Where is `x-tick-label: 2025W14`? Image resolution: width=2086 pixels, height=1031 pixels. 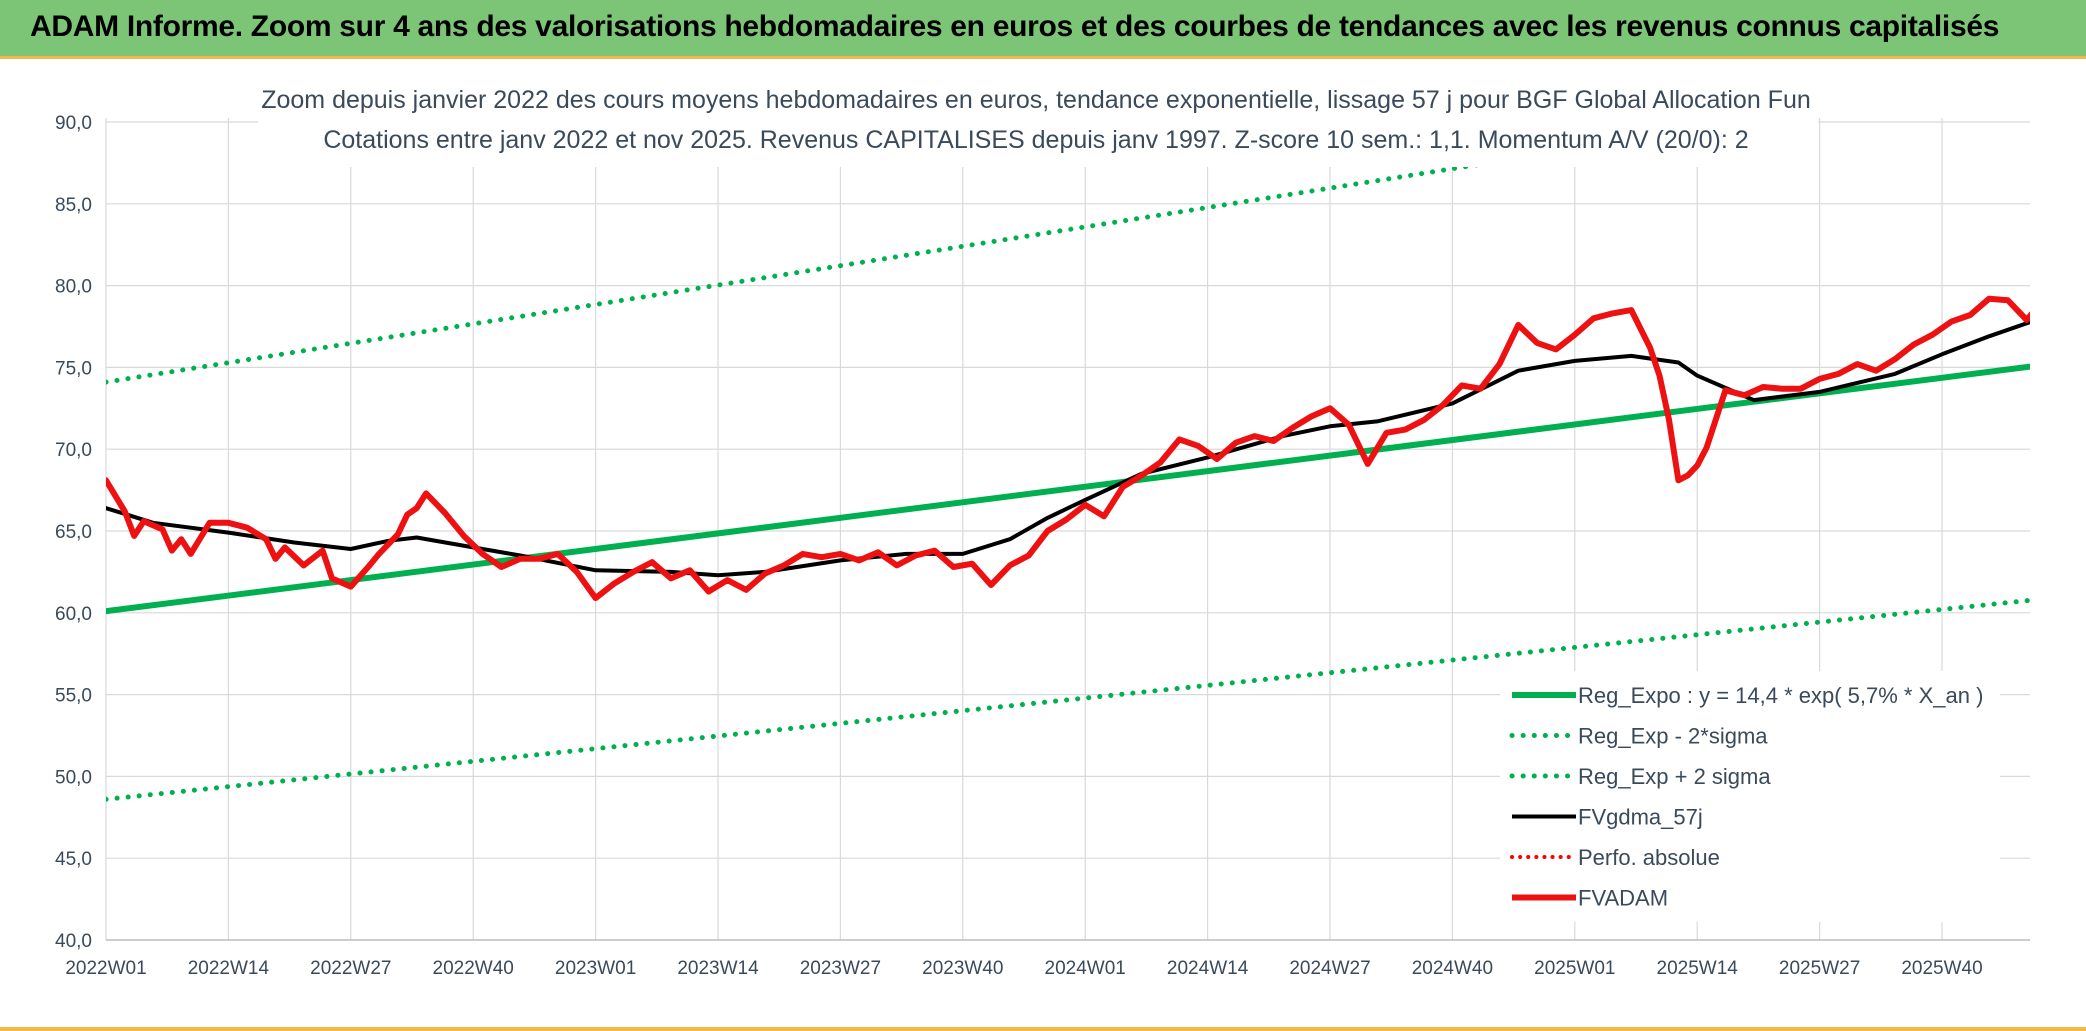 x-tick-label: 2025W14 is located at coordinates (1698, 968).